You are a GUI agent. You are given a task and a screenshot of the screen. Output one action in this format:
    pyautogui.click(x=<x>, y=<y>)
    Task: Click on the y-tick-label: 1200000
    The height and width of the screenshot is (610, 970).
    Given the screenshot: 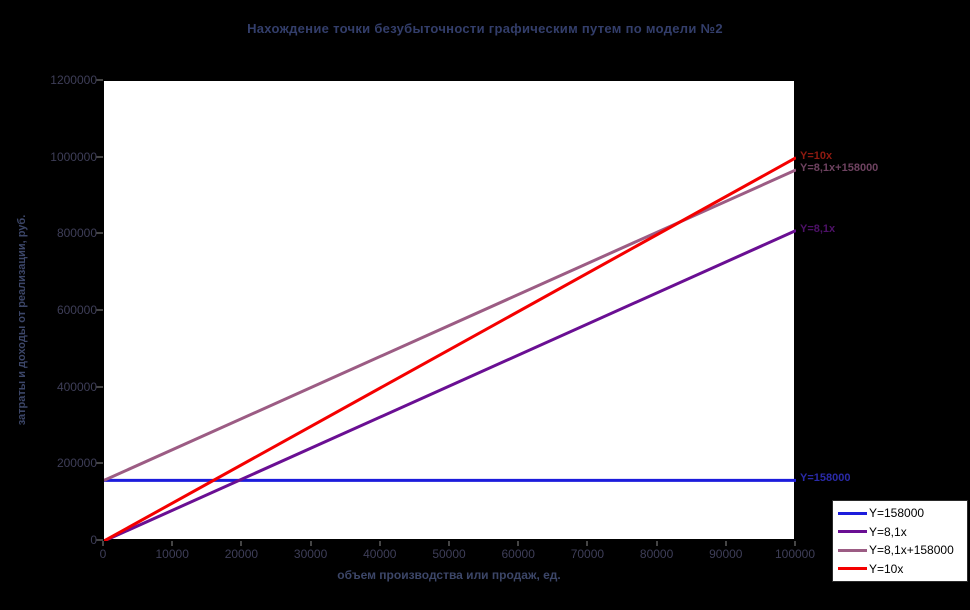 What is the action you would take?
    pyautogui.click(x=73, y=80)
    